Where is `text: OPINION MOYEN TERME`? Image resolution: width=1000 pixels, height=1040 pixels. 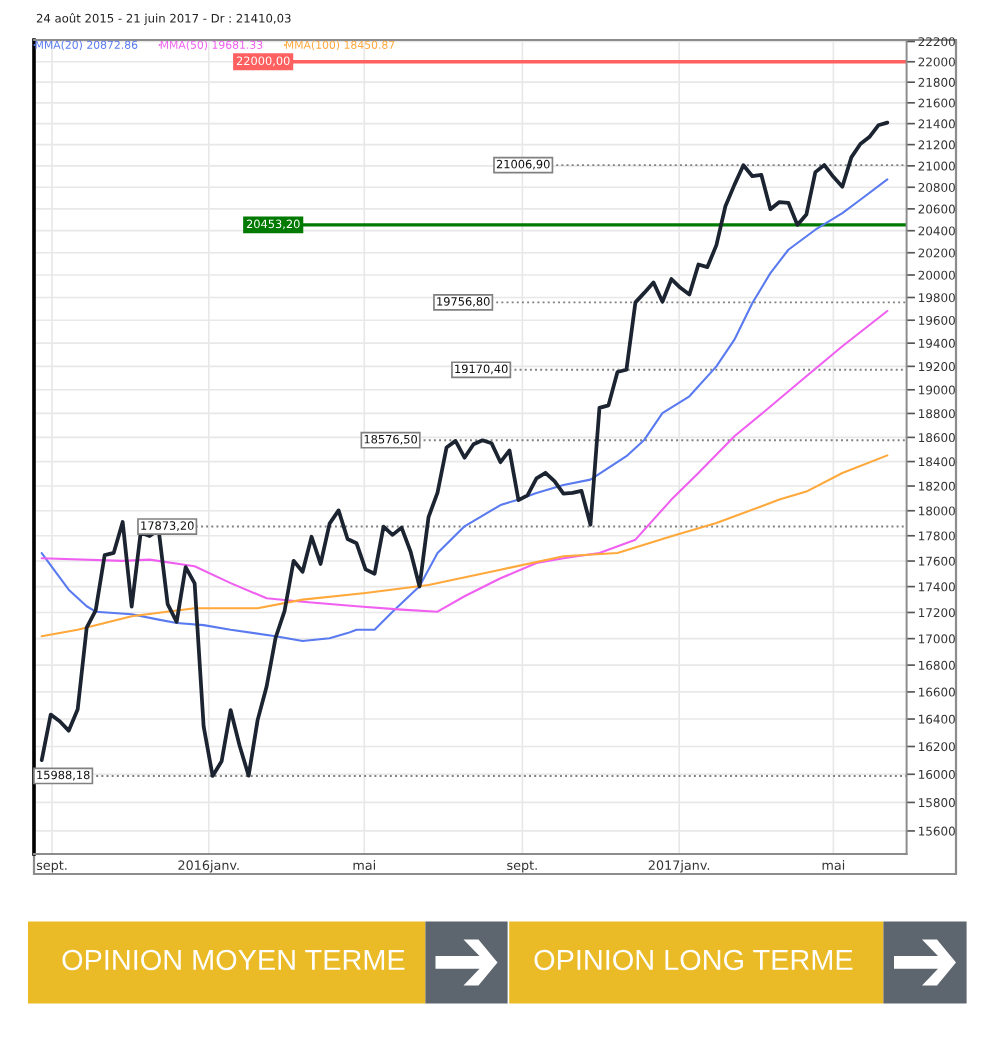 text: OPINION MOYEN TERME is located at coordinates (233, 960).